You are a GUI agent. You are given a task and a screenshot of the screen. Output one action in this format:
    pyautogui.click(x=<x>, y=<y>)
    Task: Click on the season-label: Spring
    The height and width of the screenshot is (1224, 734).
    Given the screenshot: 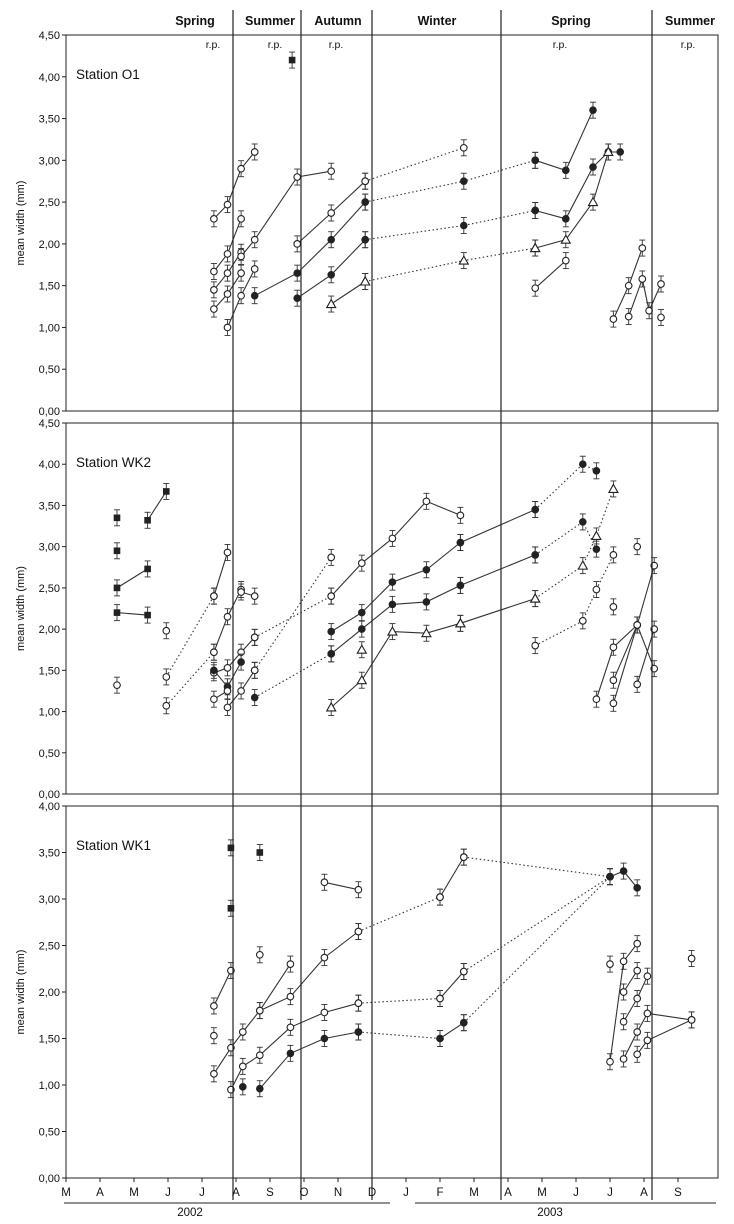 What is the action you would take?
    pyautogui.click(x=195, y=21)
    